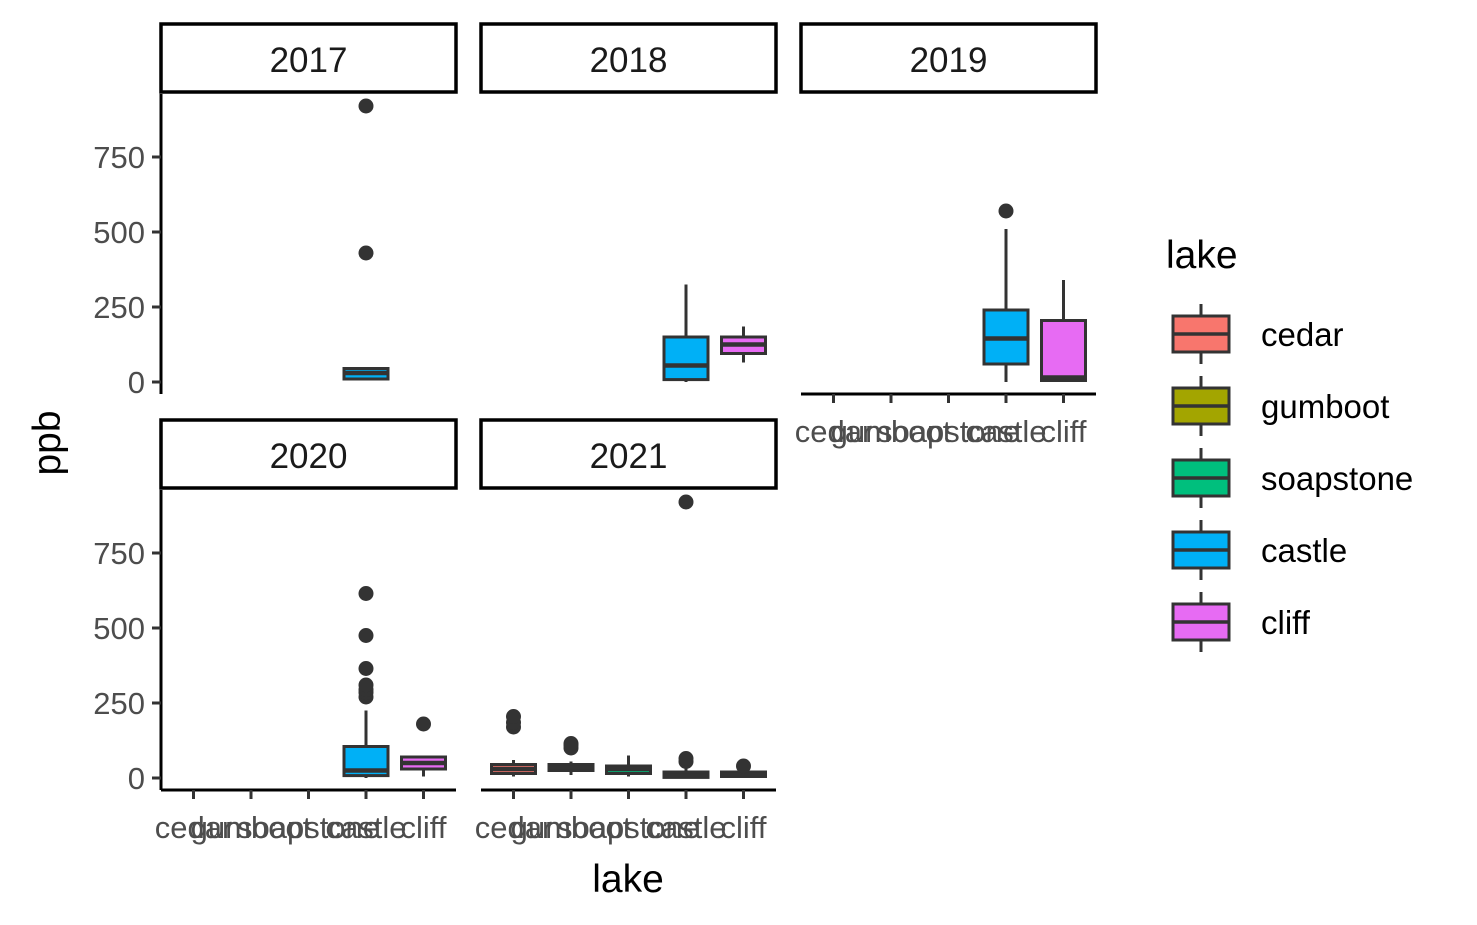 Image resolution: width=1477 pixels, height=925 pixels. I want to click on legend-item-soapstone: soapstone, so click(1292, 478).